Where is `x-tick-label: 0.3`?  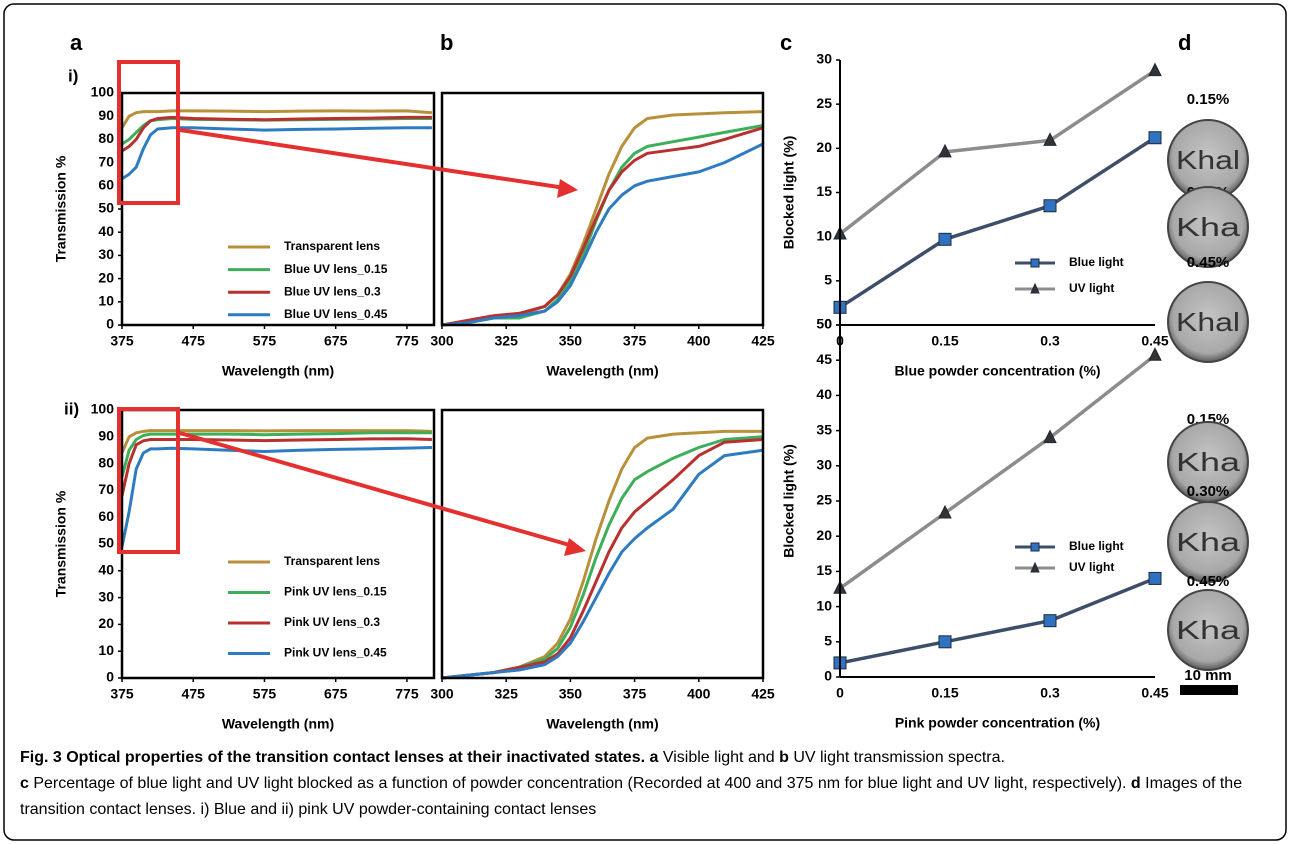
x-tick-label: 0.3 is located at coordinates (1050, 693).